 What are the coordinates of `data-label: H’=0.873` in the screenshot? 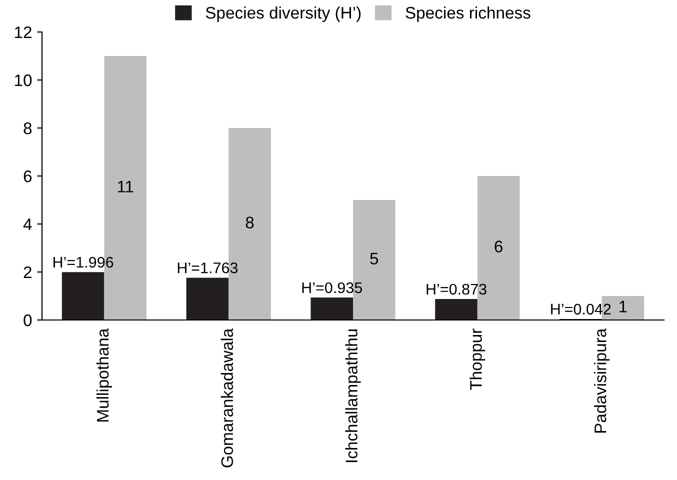 It's located at (456, 289).